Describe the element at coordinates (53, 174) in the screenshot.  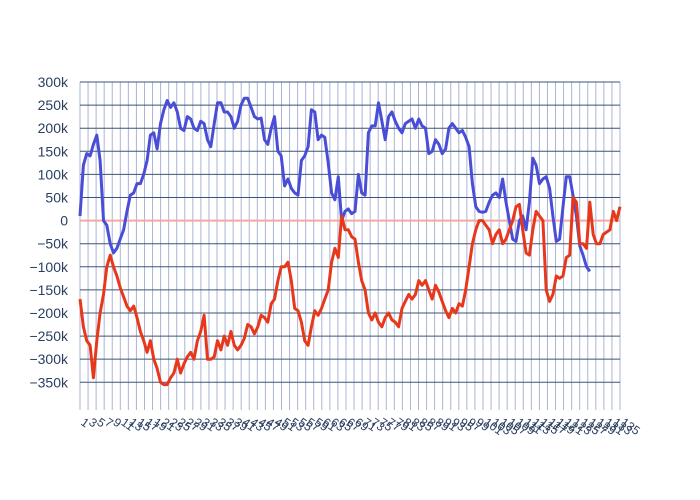
I see `y-tick-label: 100k` at that location.